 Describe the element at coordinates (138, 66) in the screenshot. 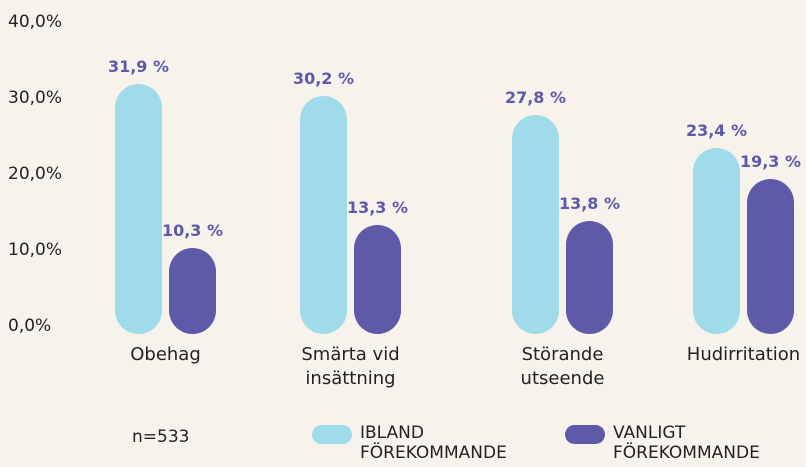

I see `value-label: 31,9 %` at that location.